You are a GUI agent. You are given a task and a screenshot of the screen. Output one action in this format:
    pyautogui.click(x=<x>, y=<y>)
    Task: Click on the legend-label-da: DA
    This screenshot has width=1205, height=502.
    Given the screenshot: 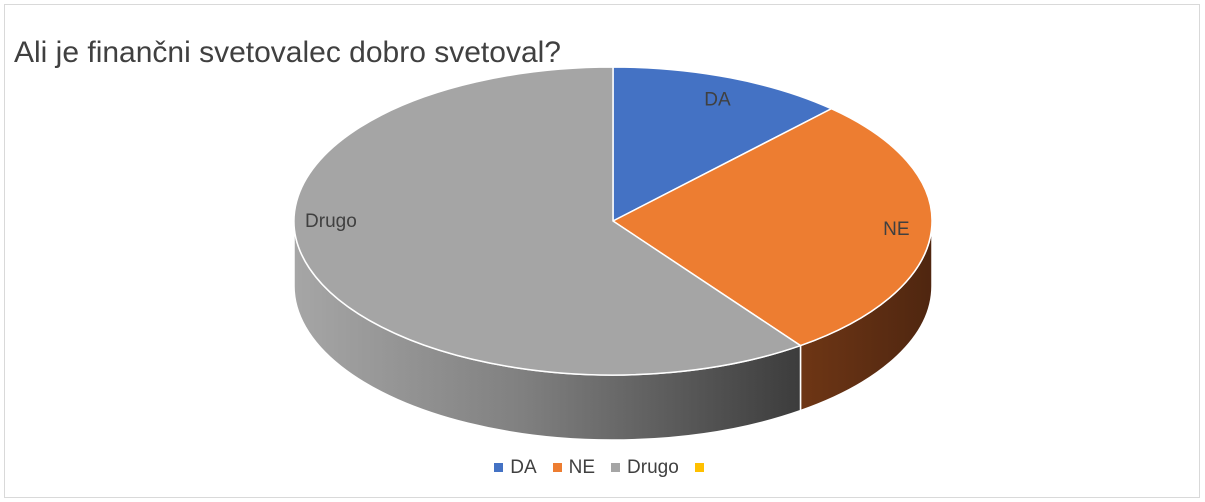 What is the action you would take?
    pyautogui.click(x=523, y=467)
    